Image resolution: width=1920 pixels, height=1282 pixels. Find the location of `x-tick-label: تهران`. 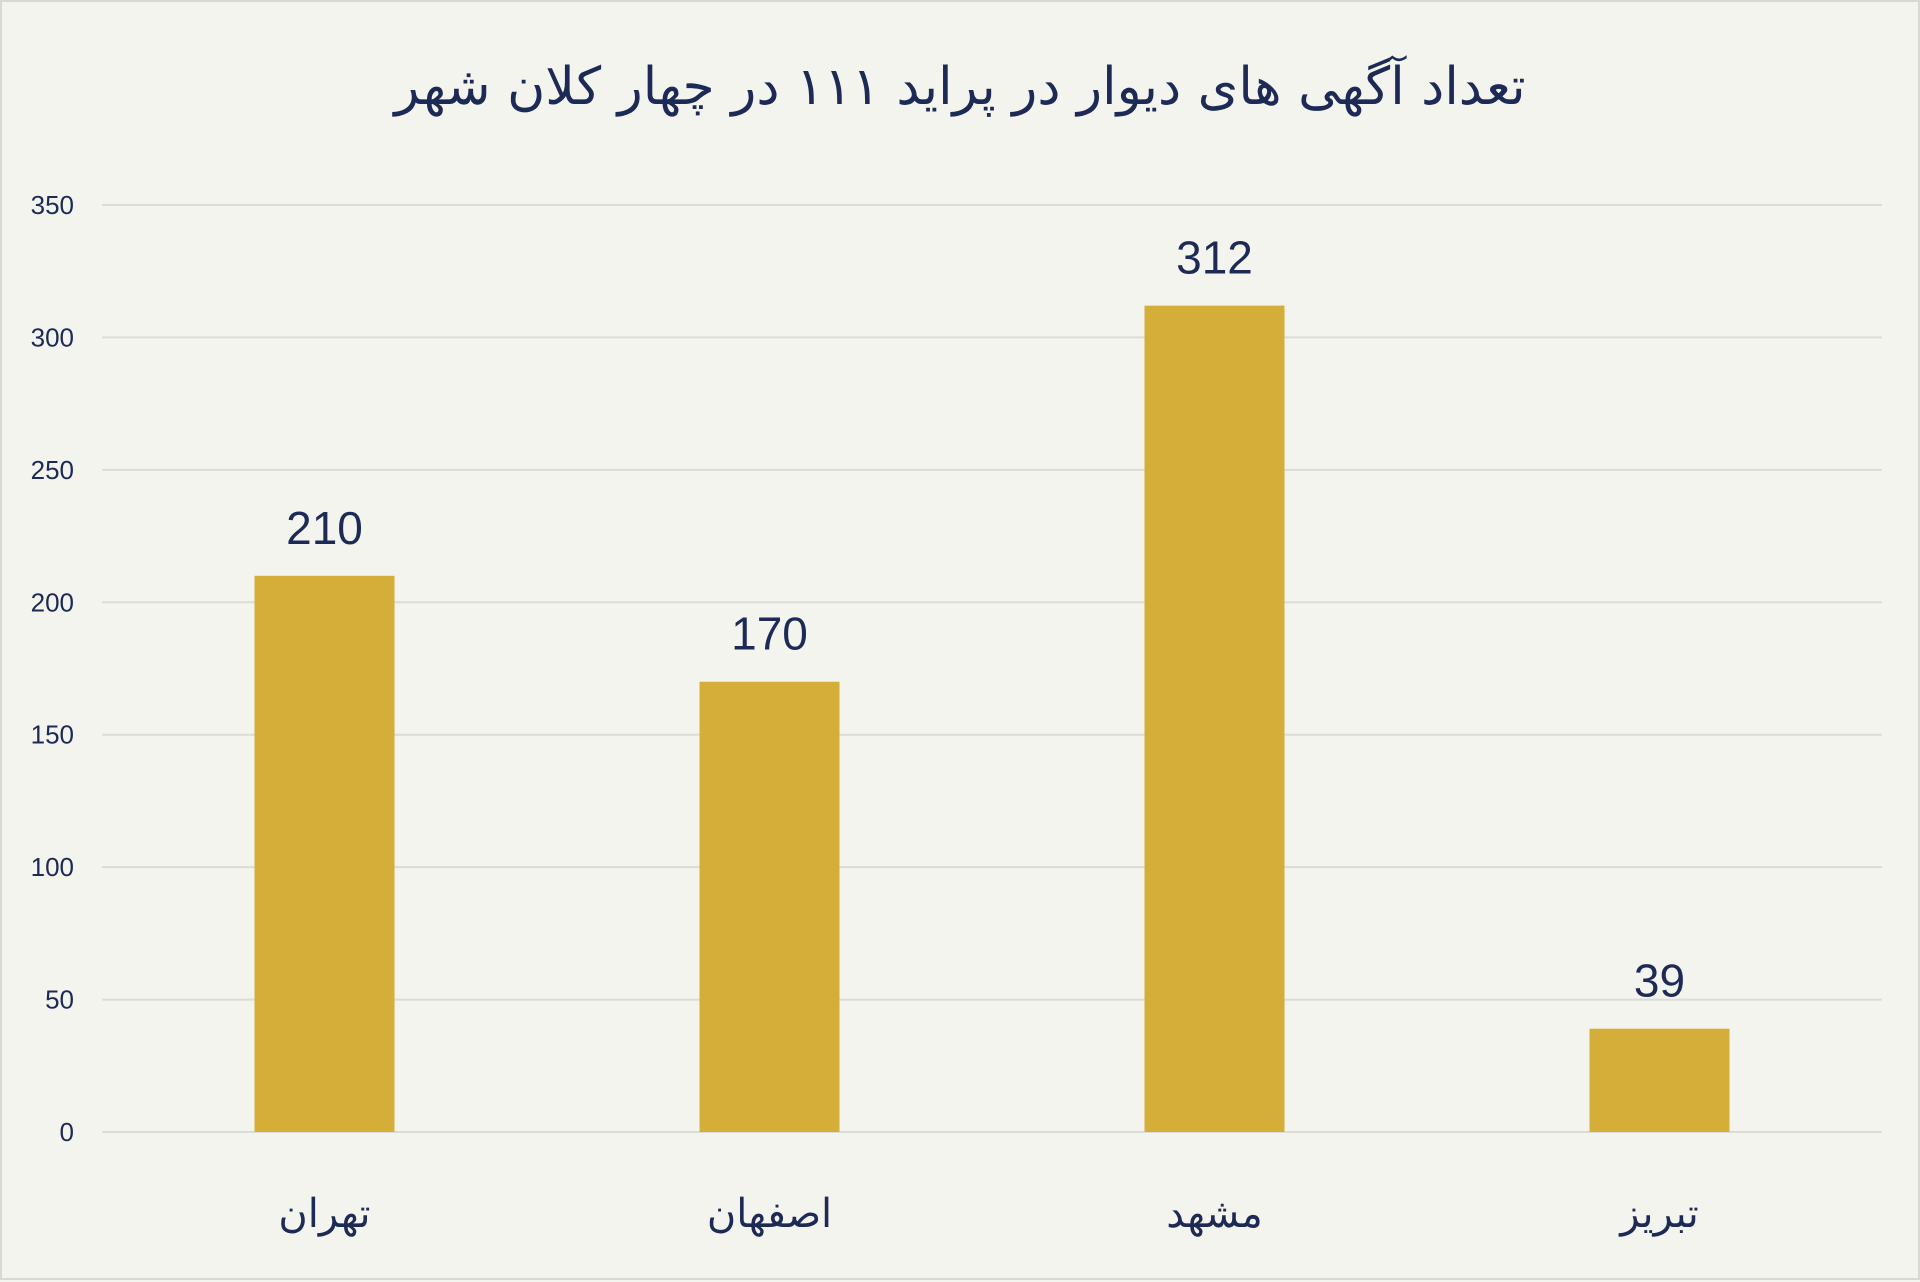

x-tick-label: تهران is located at coordinates (324, 1214).